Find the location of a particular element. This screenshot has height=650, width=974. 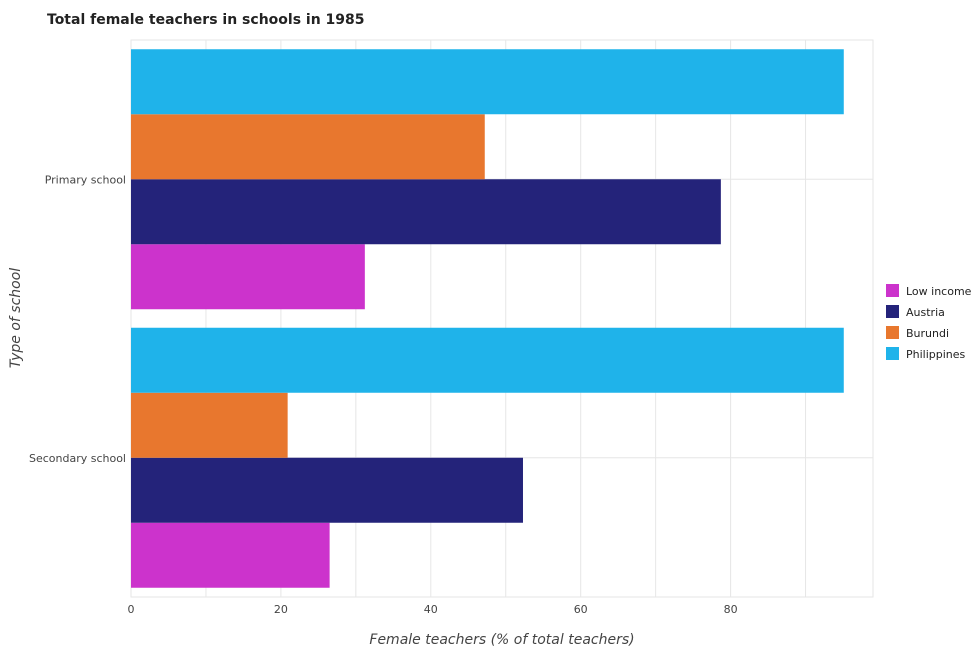

x-tick-label: 40 is located at coordinates (431, 609).